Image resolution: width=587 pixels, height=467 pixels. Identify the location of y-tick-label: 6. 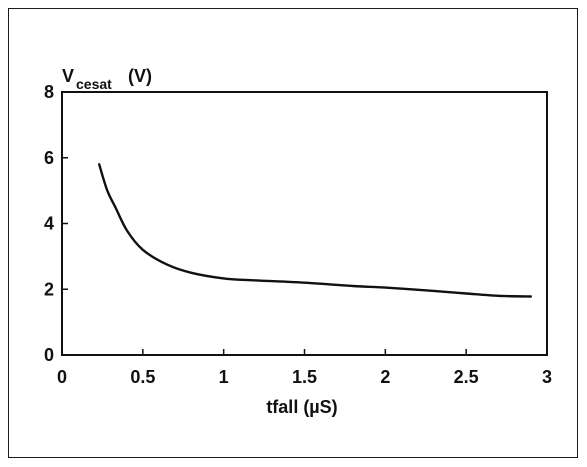
(49, 158).